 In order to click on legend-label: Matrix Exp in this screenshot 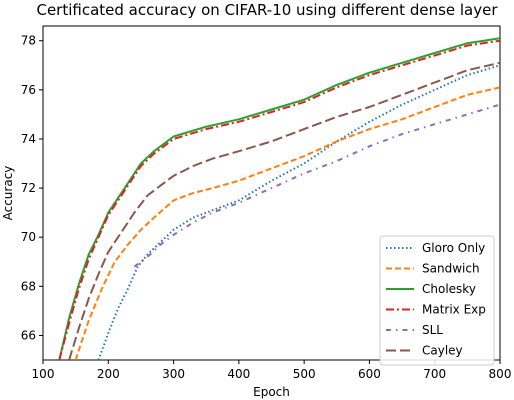, I will do `click(454, 310)`.